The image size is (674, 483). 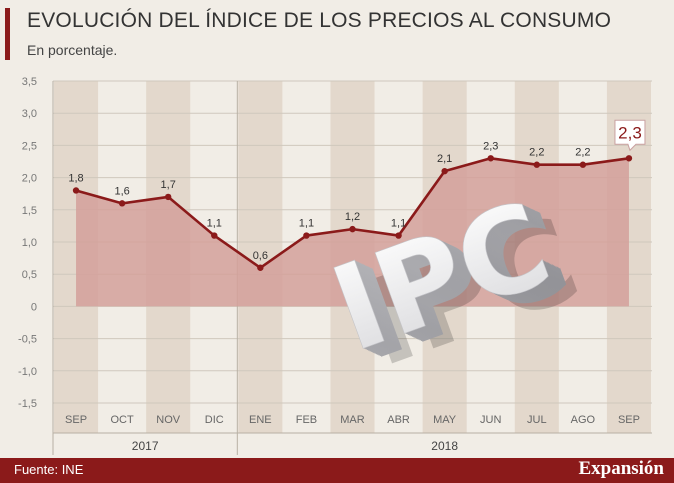 I want to click on x-tick-label: AGO, so click(x=583, y=420).